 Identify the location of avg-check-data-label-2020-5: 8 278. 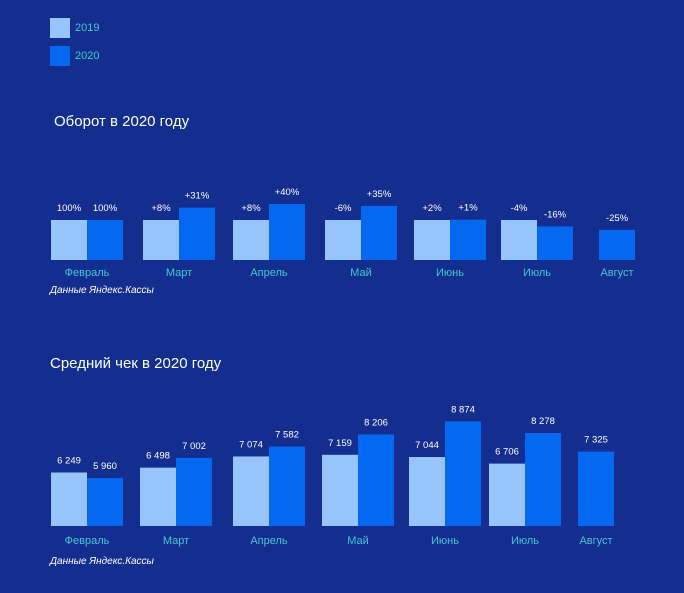
(543, 421).